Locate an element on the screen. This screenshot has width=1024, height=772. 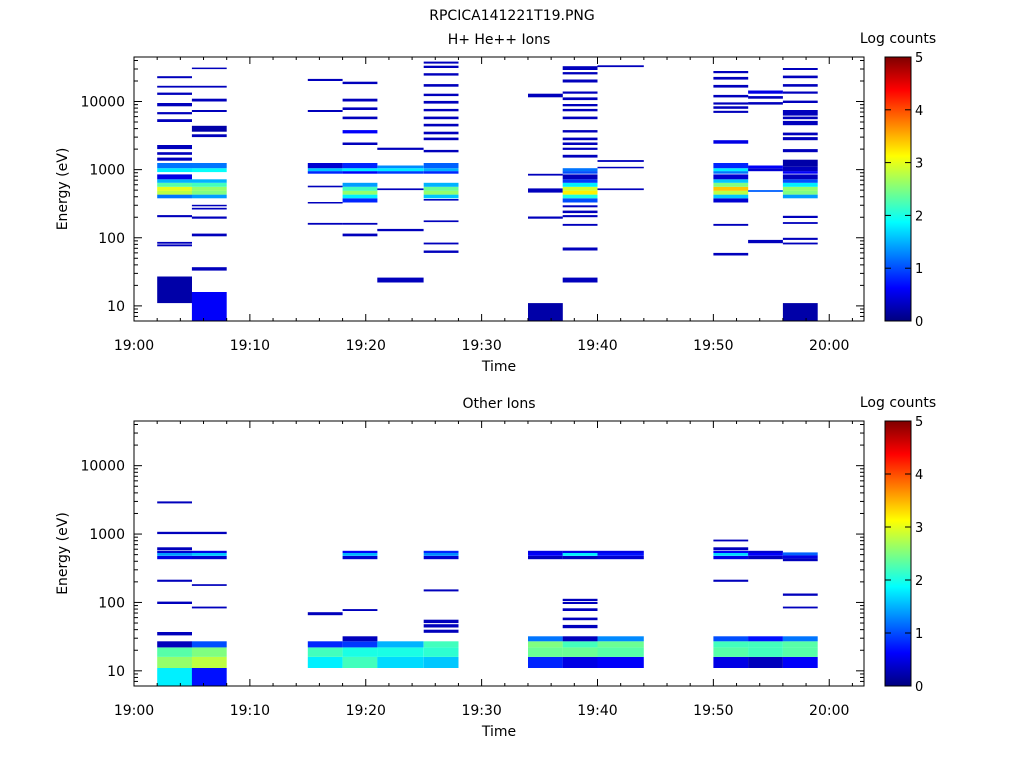
x-tick-label: 19:50 is located at coordinates (713, 346).